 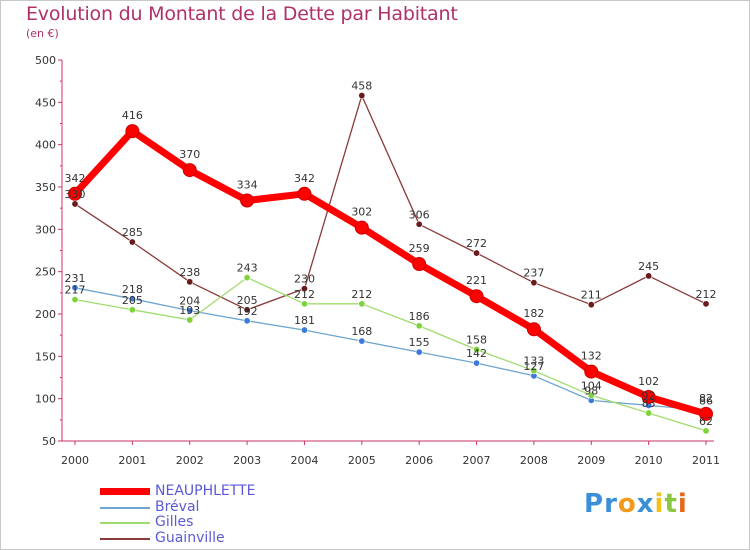 I want to click on data-label: 306, so click(x=419, y=214).